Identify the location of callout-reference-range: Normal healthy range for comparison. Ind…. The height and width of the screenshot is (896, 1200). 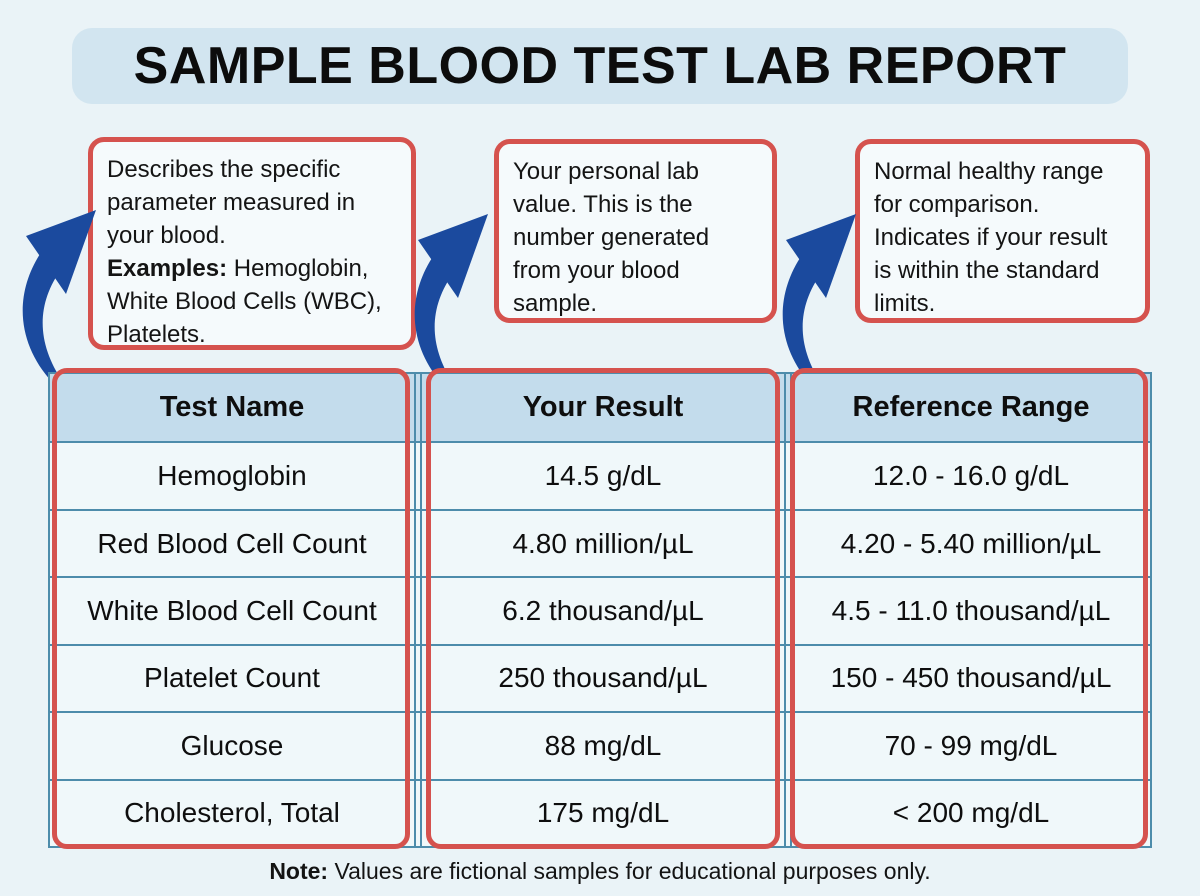
(1002, 231).